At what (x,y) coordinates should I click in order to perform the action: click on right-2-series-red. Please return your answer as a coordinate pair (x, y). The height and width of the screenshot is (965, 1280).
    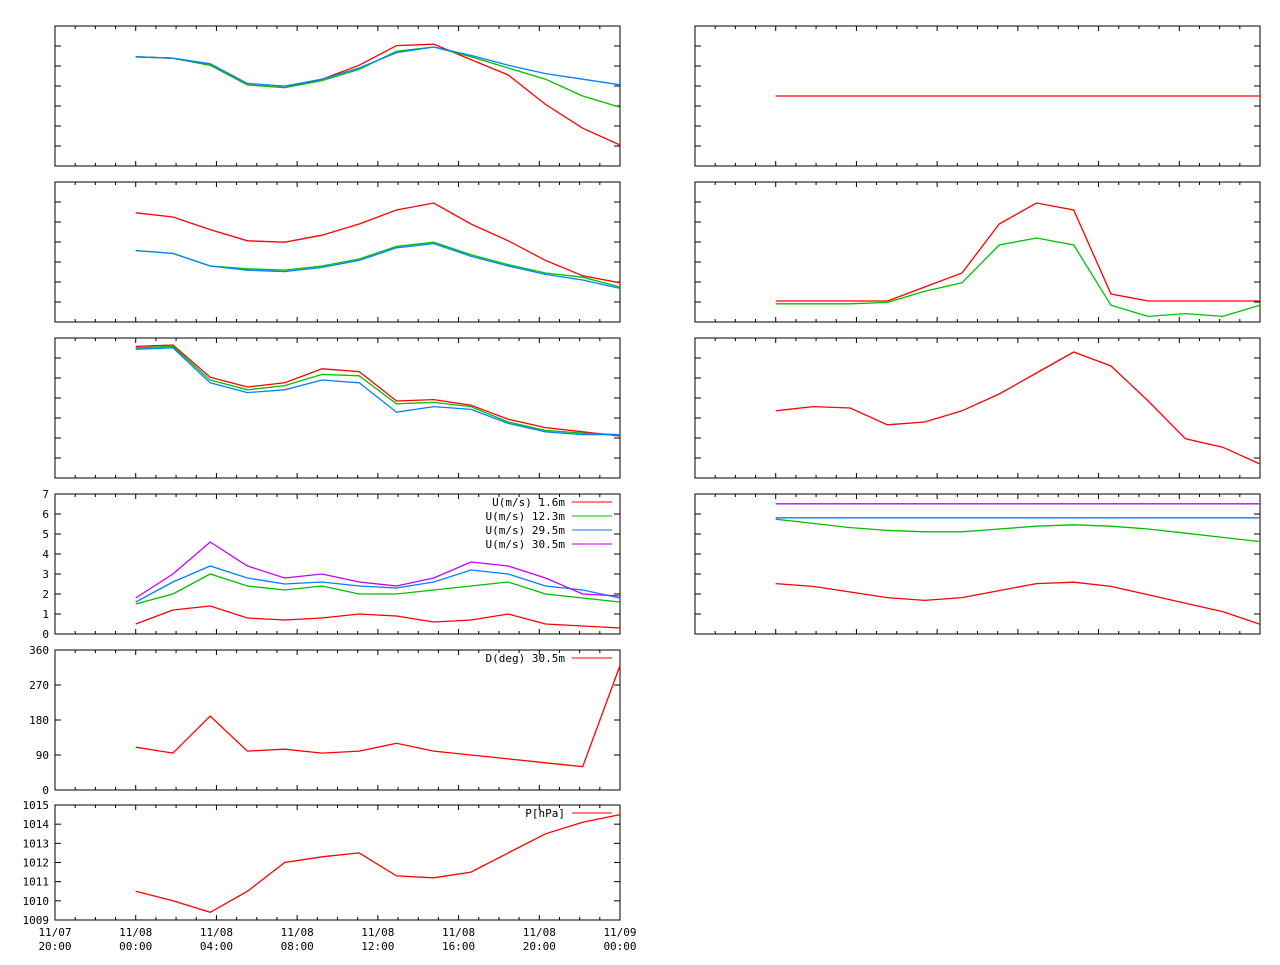
    Looking at the image, I should click on (1017, 252).